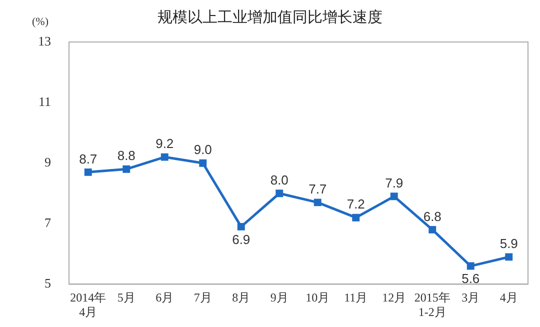 This screenshot has width=540, height=327. I want to click on x-tick-label: 10月, so click(318, 297).